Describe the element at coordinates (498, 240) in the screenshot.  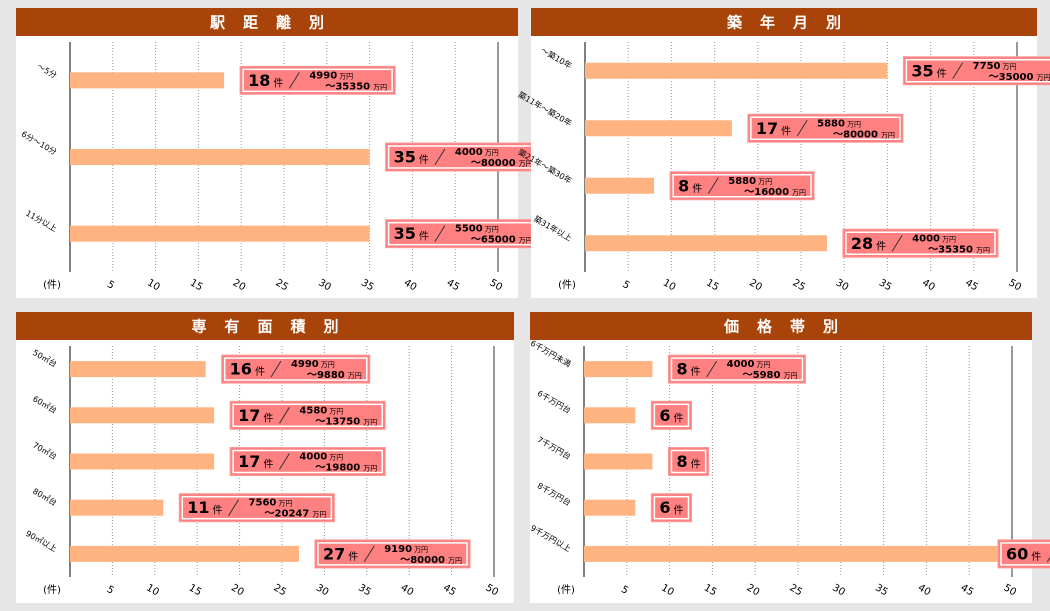
I see `price-max: 65000` at that location.